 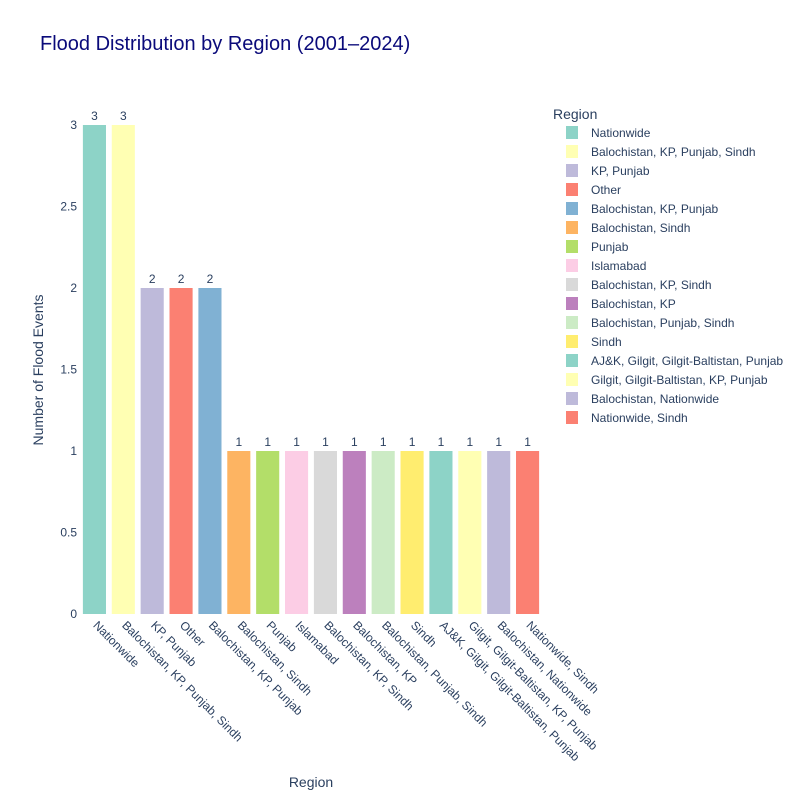 I want to click on legend-item: Balochistan, Nationwide, so click(x=642, y=399).